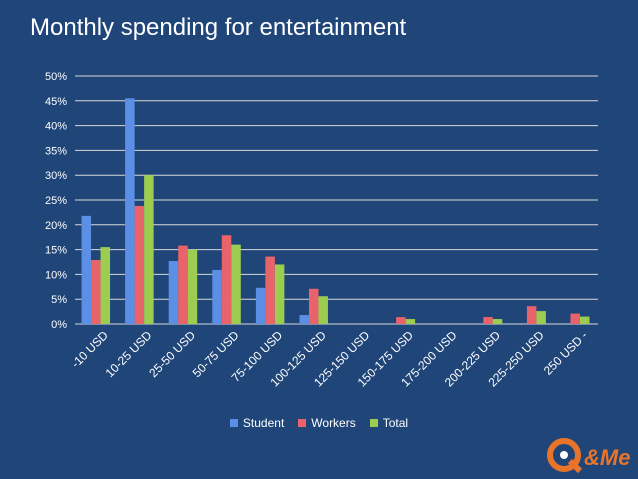 This screenshot has width=638, height=479. I want to click on legend-label-student: Student, so click(263, 423).